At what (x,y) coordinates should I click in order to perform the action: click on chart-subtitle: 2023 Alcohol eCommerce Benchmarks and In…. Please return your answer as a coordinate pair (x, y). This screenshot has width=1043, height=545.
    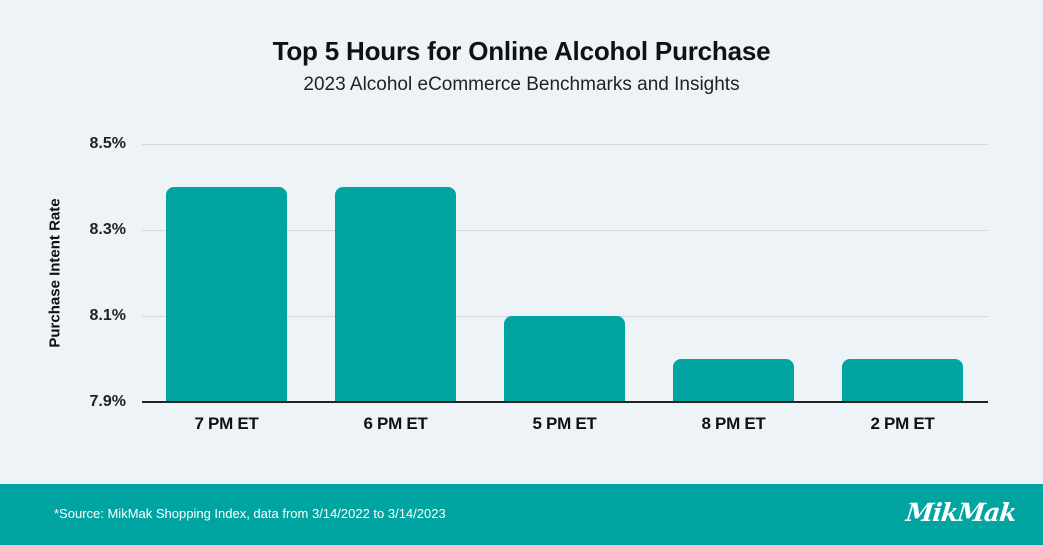
    Looking at the image, I should click on (521, 84).